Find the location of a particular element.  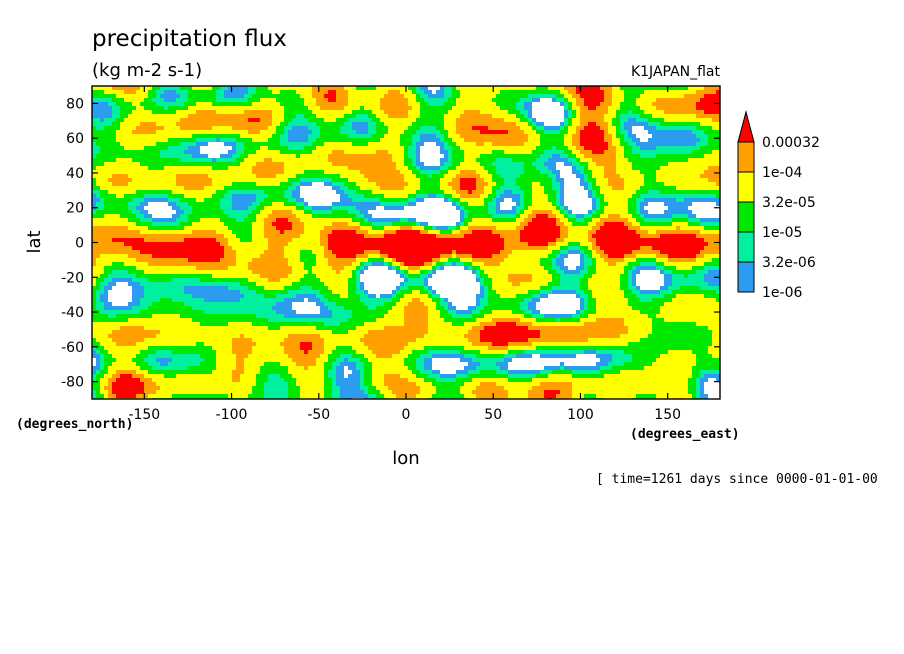

legend-label: 0.00032 is located at coordinates (791, 143).